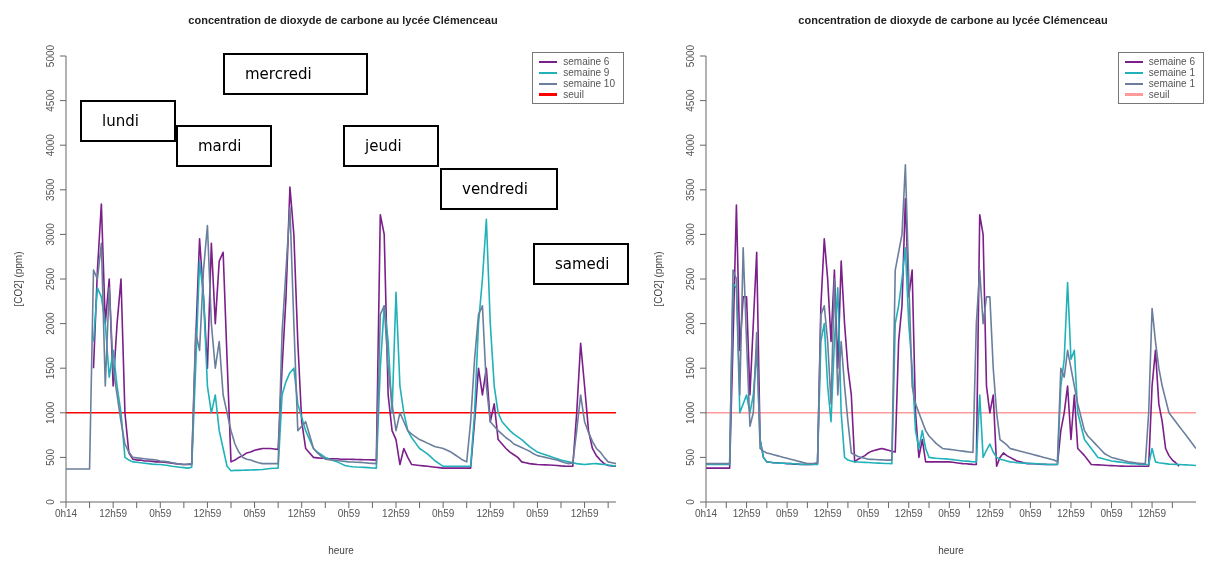 This screenshot has width=1219, height=570. Describe the element at coordinates (295, 74) in the screenshot. I see `text-box: mercredi` at that location.